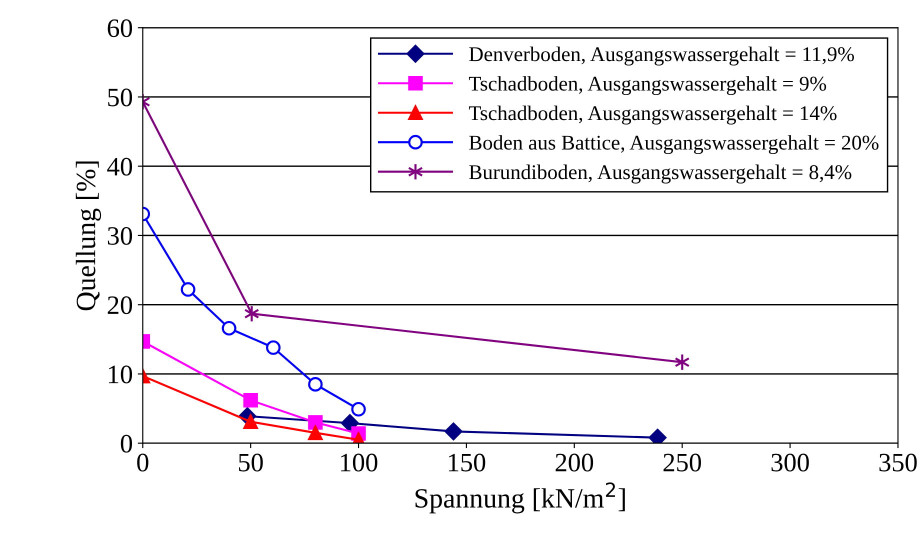 The image size is (921, 554). Describe the element at coordinates (126, 443) in the screenshot. I see `y-tick-label: 0` at that location.